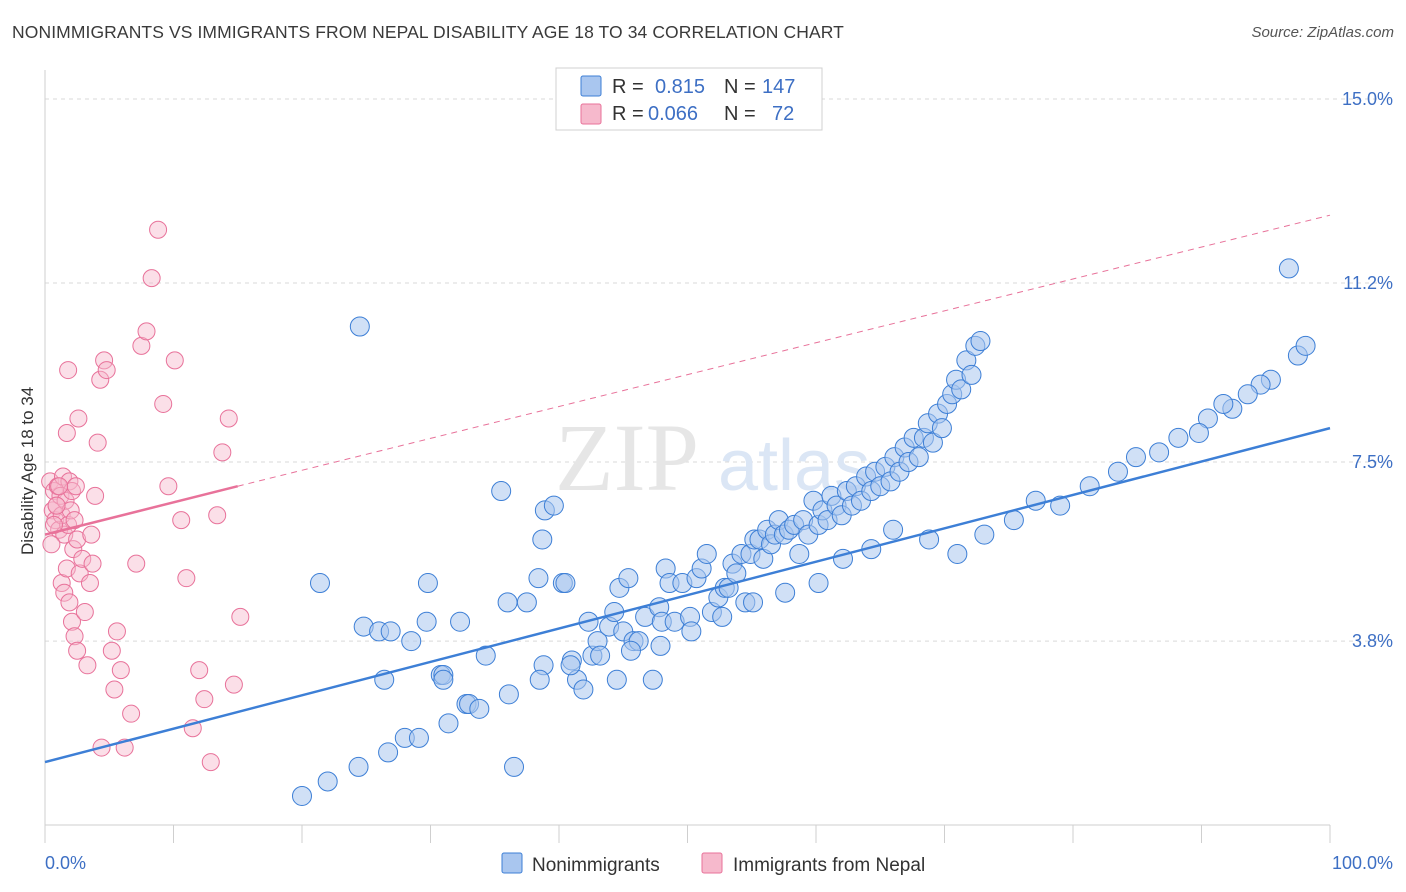  Describe the element at coordinates (712, 863) in the screenshot. I see `bottom-legend-swatch-pink` at that location.